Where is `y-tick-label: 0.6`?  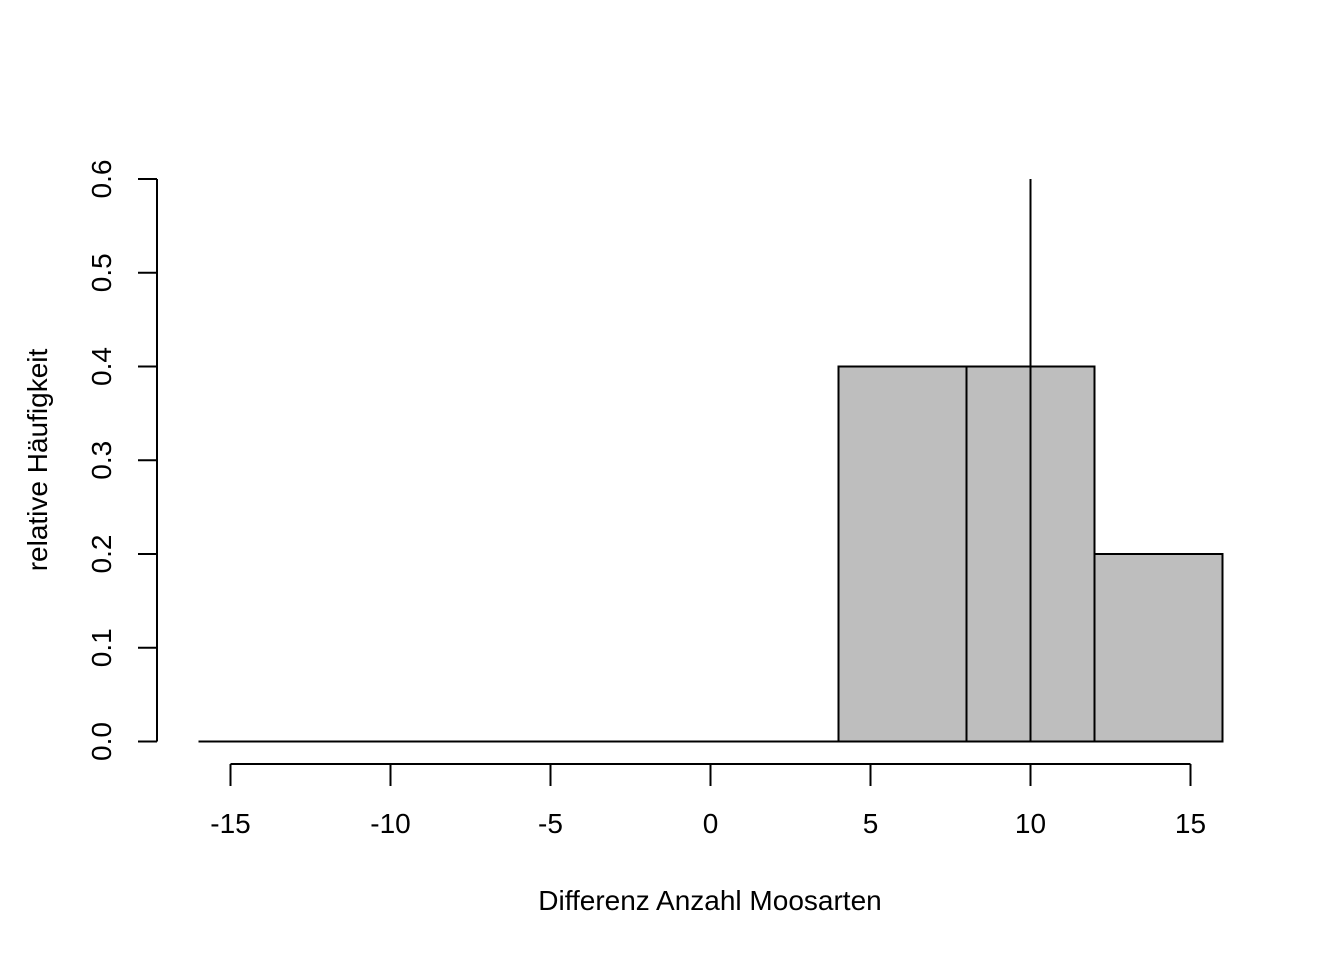 y-tick-label: 0.6 is located at coordinates (101, 179).